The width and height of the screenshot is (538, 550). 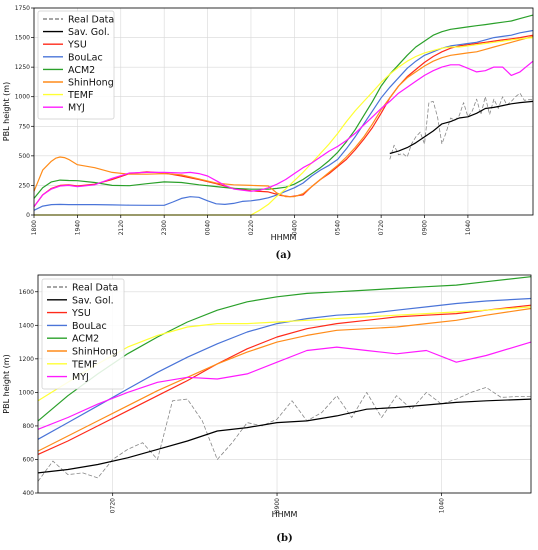 What do you see at coordinates (25, 156) in the screenshot?
I see `y-tick-label: 500` at bounding box center [25, 156].